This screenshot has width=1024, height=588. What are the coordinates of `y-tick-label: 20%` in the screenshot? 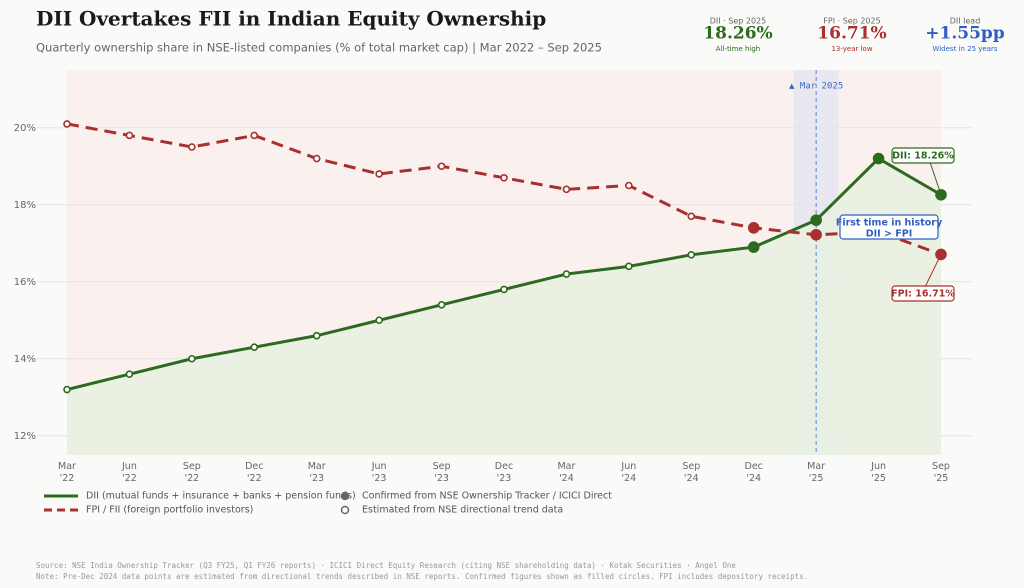 It's located at (25, 128).